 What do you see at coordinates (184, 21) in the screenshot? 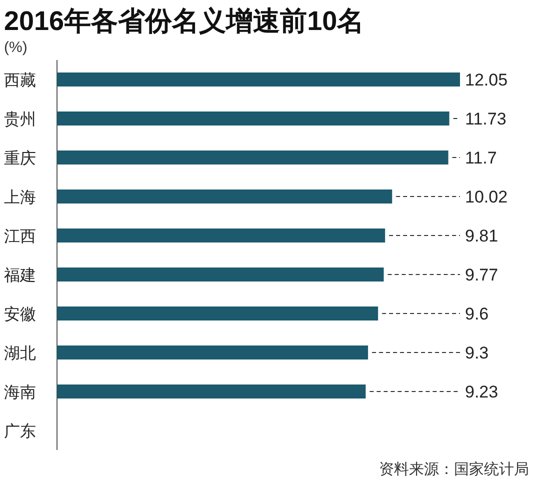
I see `chart-title: 2016年各省份名义增速前10名` at bounding box center [184, 21].